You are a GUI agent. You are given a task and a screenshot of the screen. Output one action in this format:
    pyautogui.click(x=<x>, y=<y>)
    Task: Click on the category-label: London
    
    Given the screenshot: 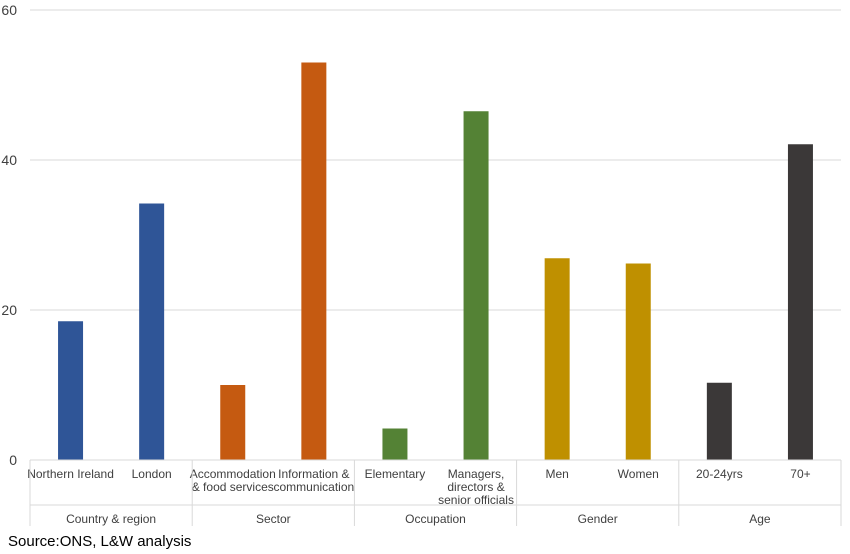 What is the action you would take?
    pyautogui.click(x=152, y=474)
    